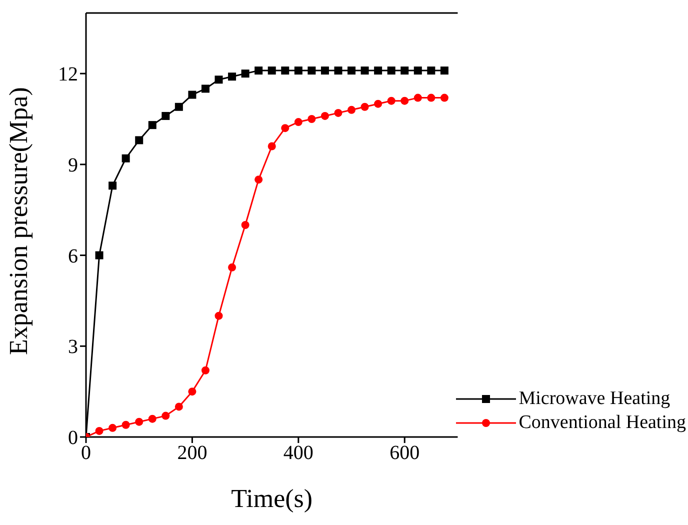 The height and width of the screenshot is (525, 688). Describe the element at coordinates (594, 399) in the screenshot. I see `legend-label: Microwave Heating` at that location.